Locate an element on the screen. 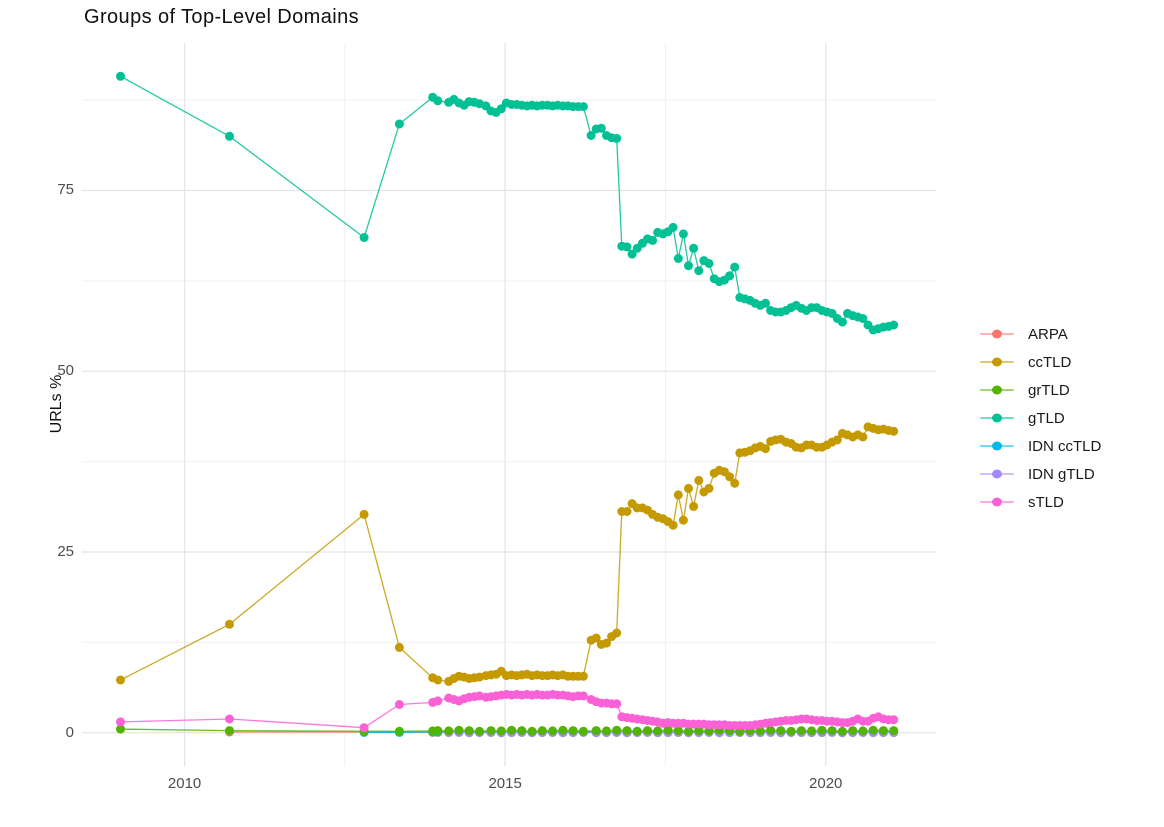  series-stld is located at coordinates (507, 711).